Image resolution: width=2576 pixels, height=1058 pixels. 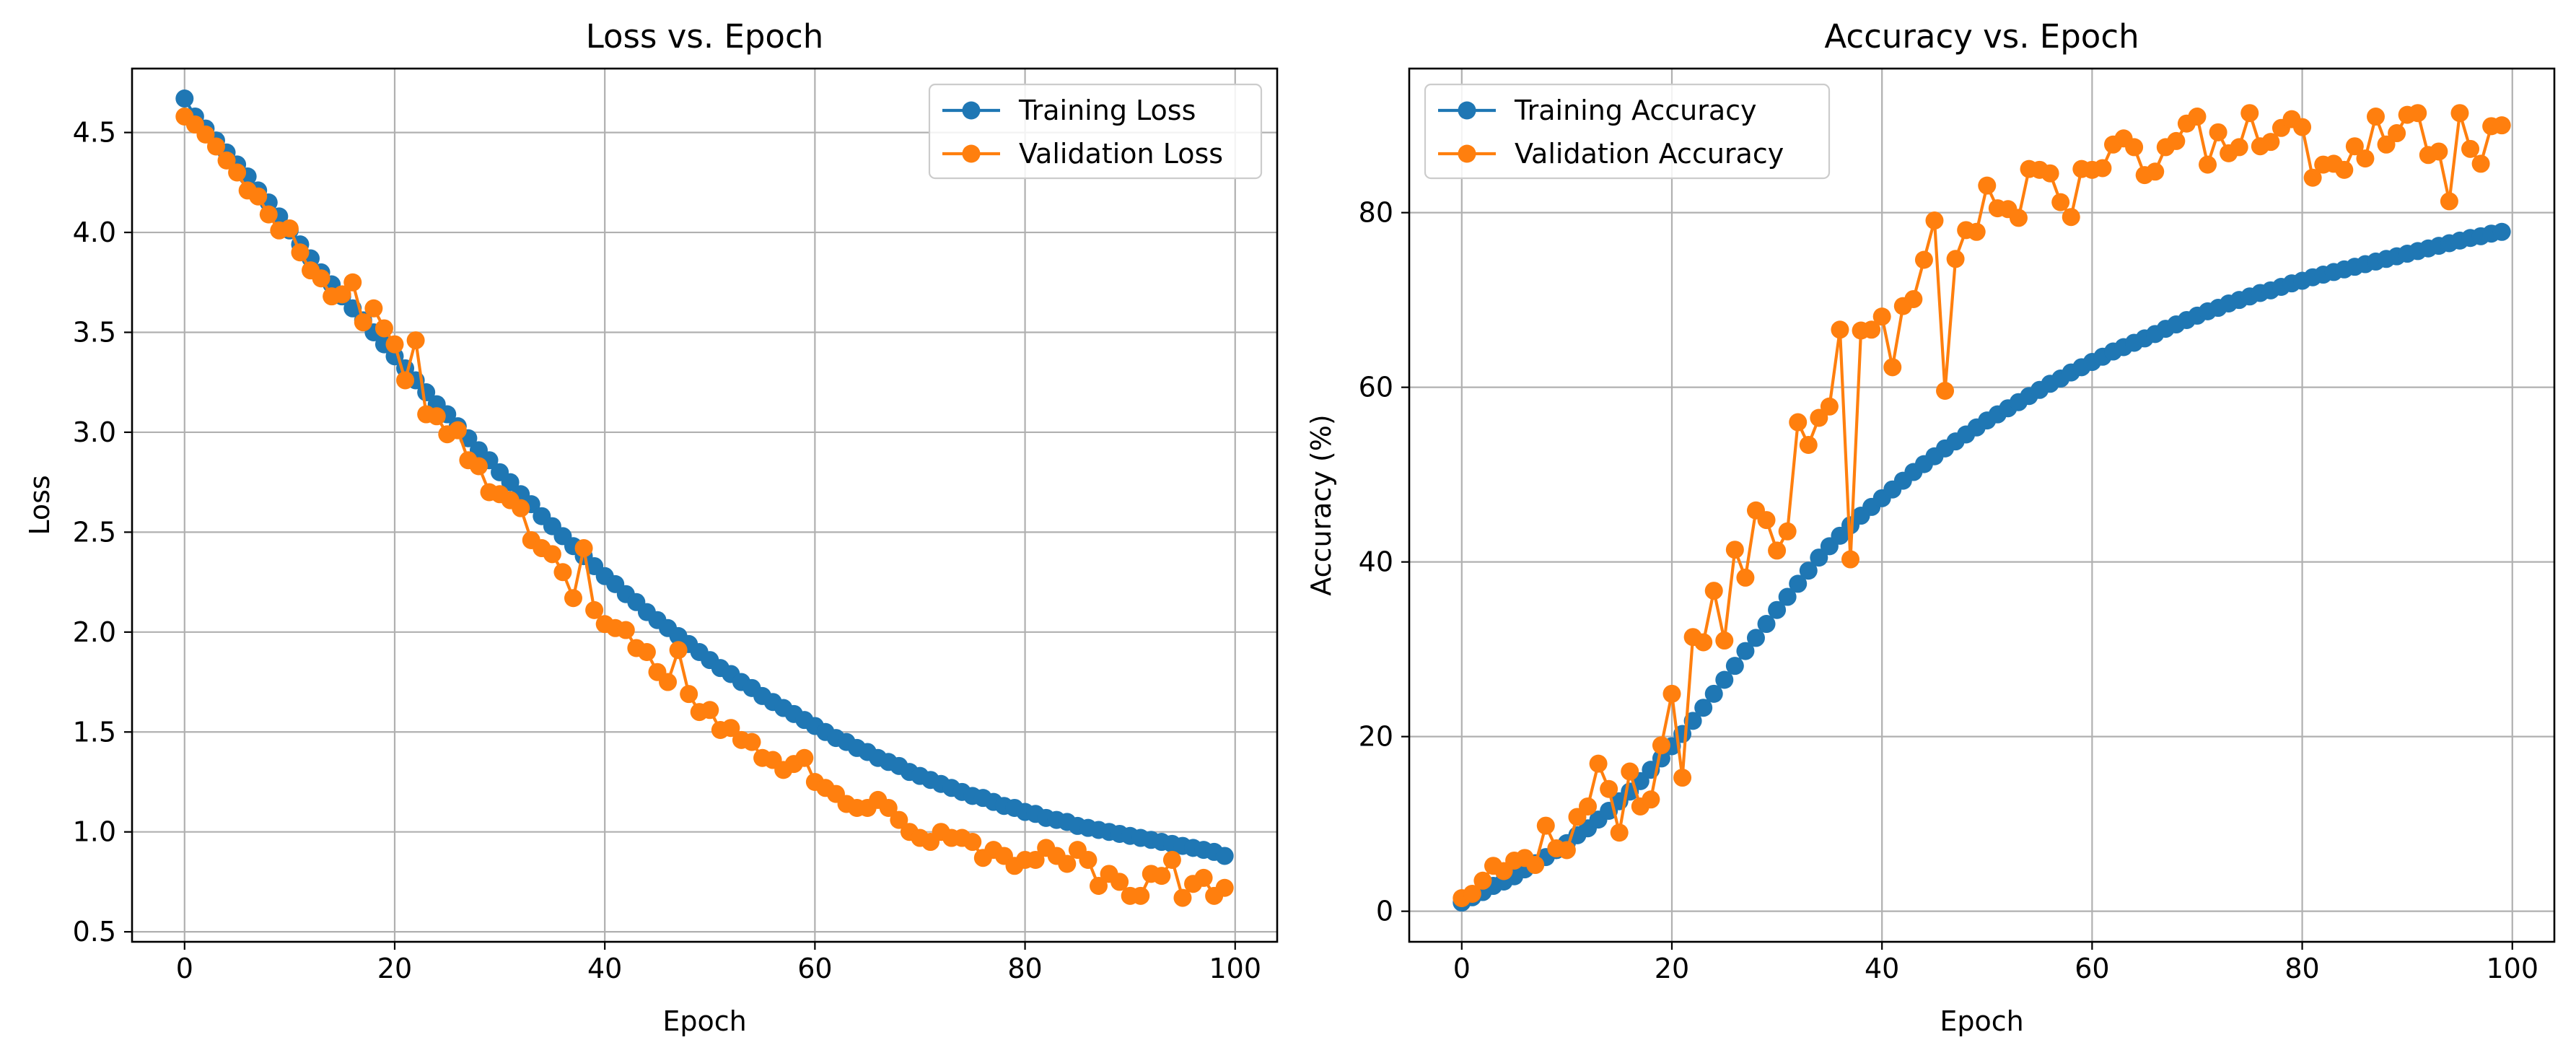 I want to click on accuracy-x-tick-label: 80, so click(x=2301, y=968).